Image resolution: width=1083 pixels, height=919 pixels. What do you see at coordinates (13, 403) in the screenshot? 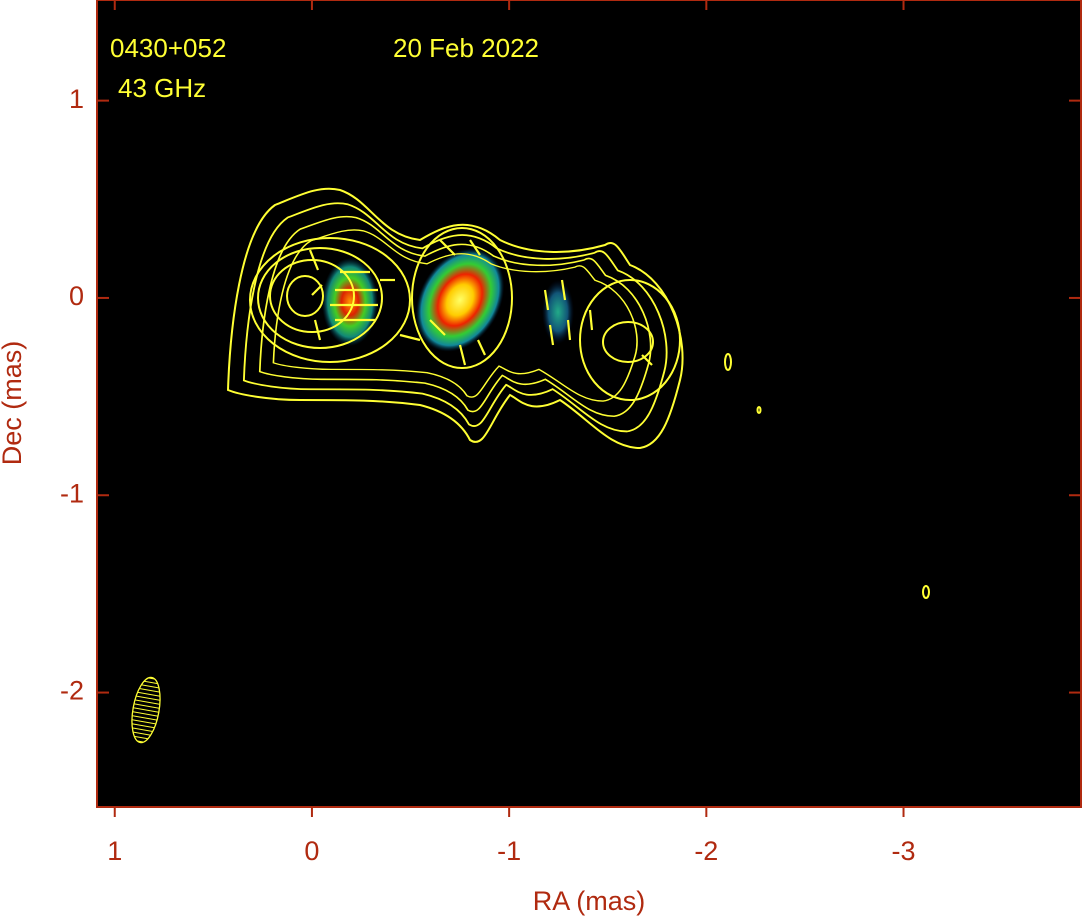
I see `y-axis-label: Dec (mas)` at bounding box center [13, 403].